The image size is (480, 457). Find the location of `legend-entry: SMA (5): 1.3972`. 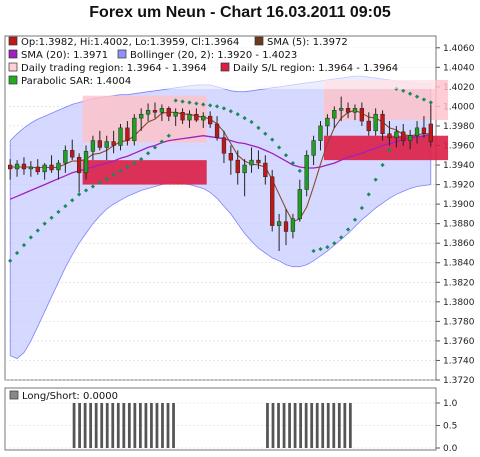

legend-entry: SMA (5): 1.3972 is located at coordinates (307, 42).